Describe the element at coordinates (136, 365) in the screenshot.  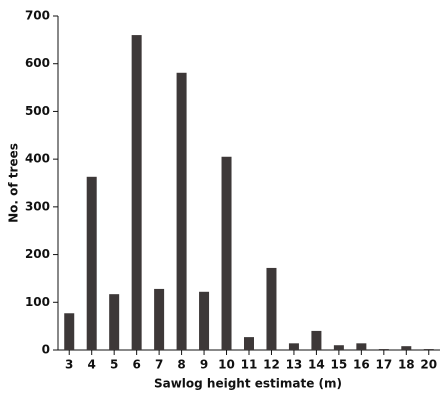
I see `x-tick-label: 6` at that location.